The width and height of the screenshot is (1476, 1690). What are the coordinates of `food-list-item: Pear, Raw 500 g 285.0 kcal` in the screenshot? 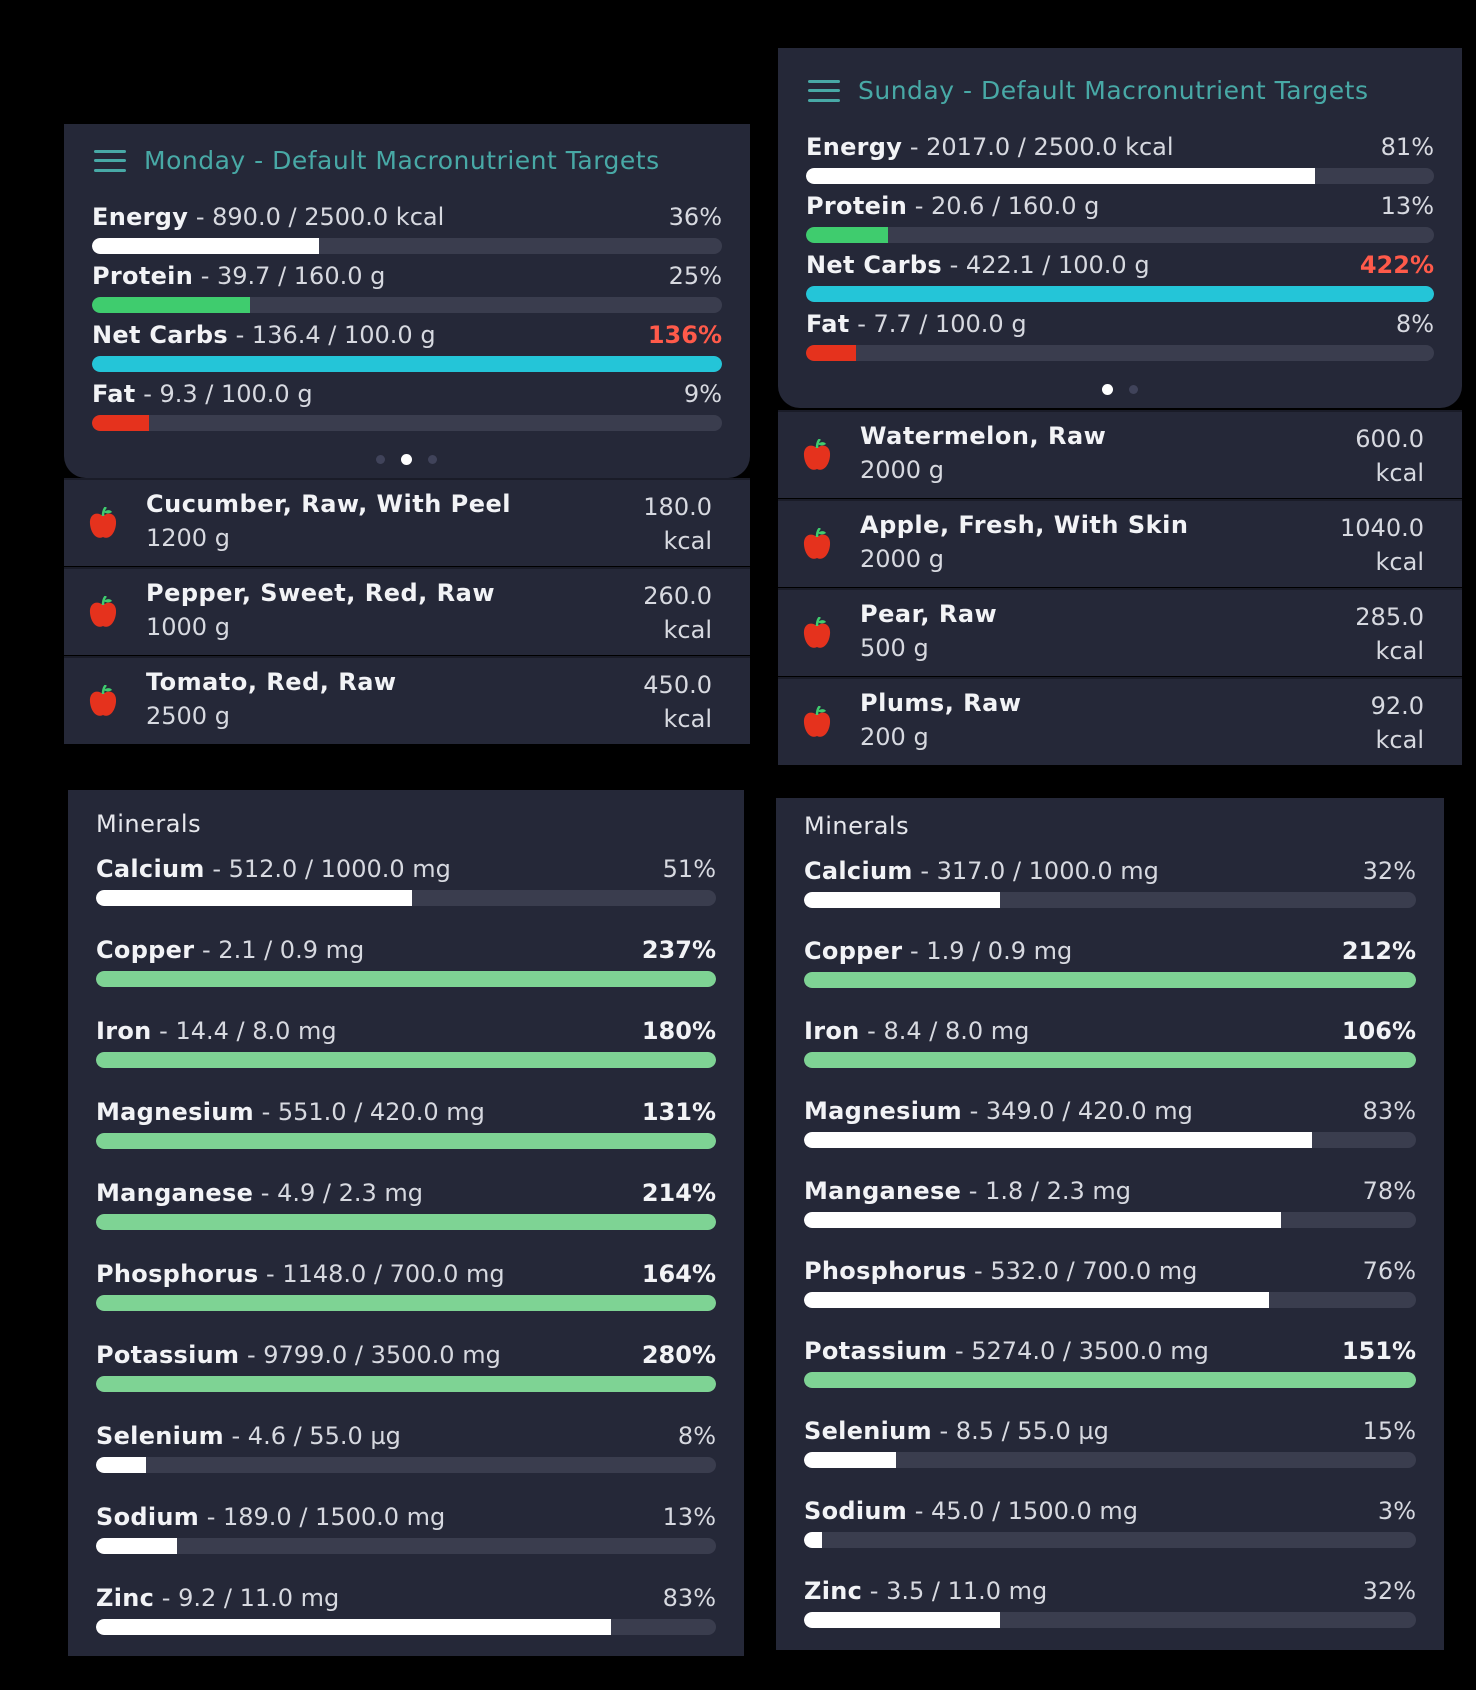 It's located at (1120, 632).